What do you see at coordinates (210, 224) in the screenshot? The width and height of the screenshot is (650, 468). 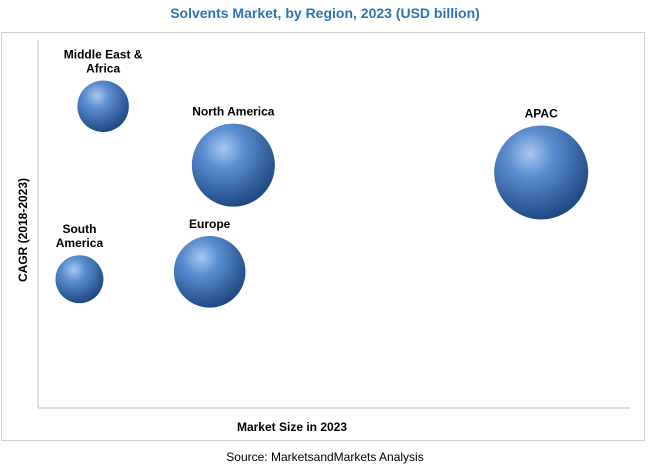 I see `bubble-label: Europe` at bounding box center [210, 224].